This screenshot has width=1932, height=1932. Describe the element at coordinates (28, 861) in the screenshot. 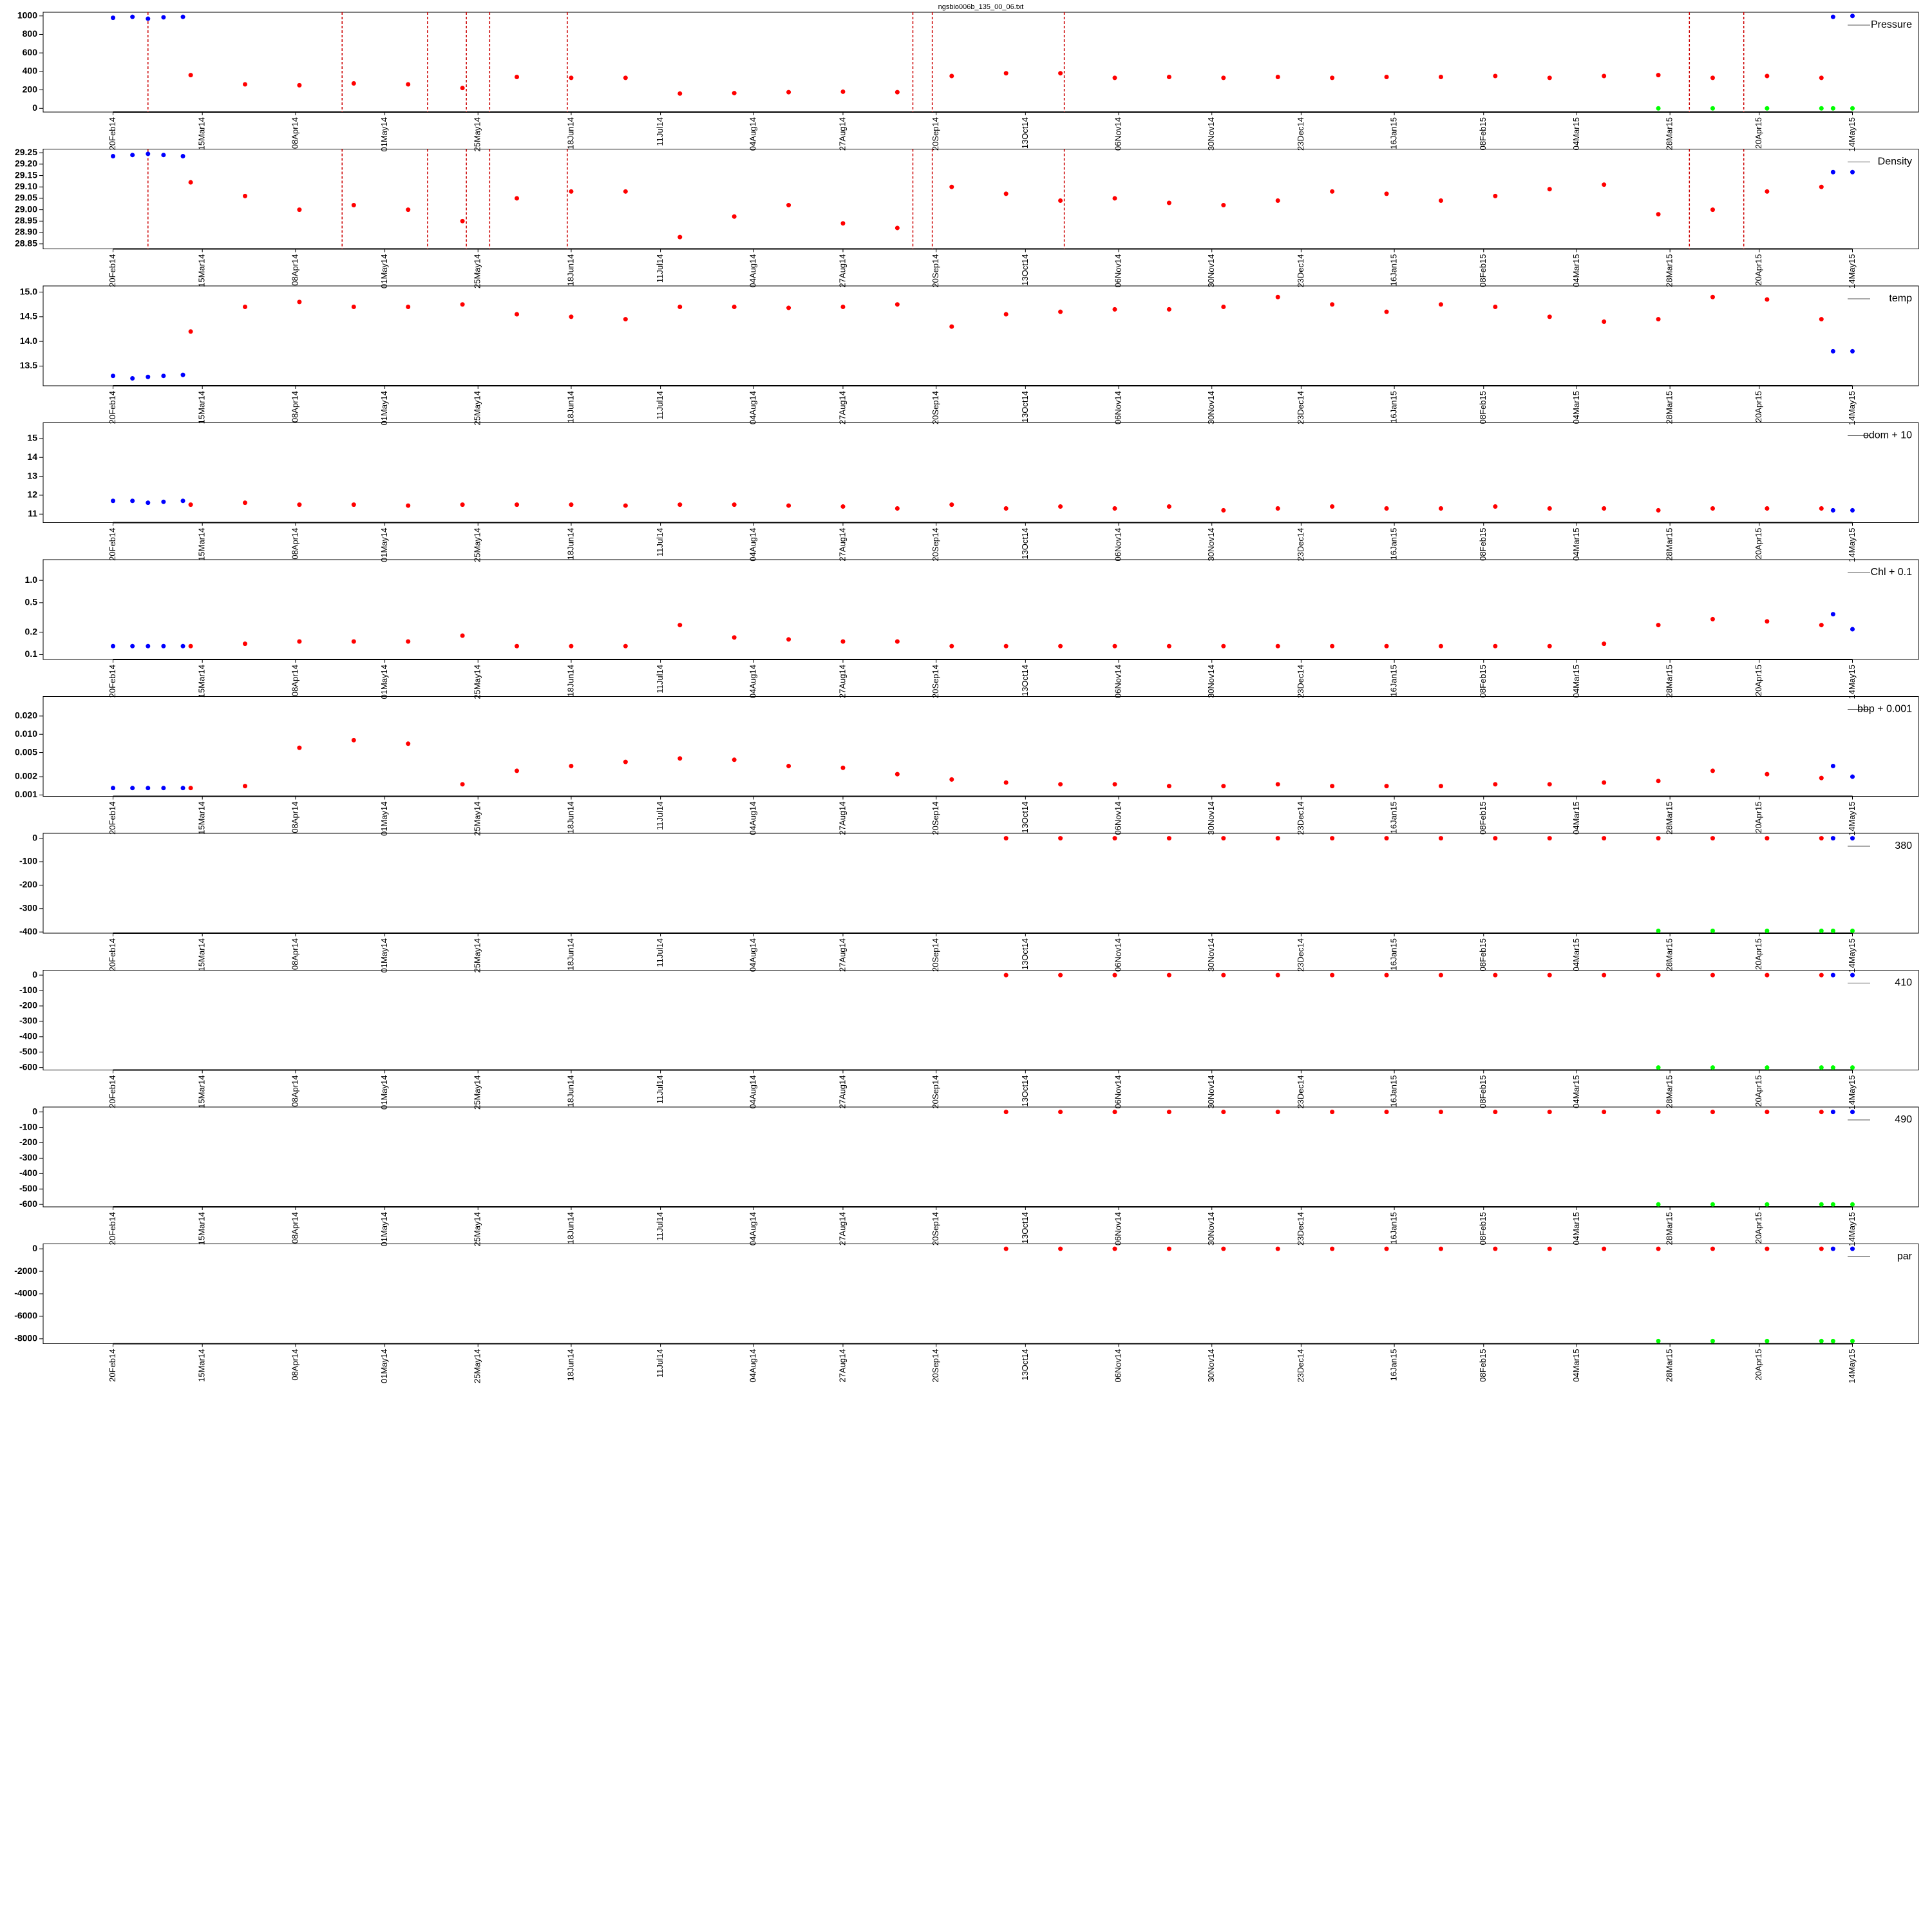

I see `y-tick-label: -100` at that location.